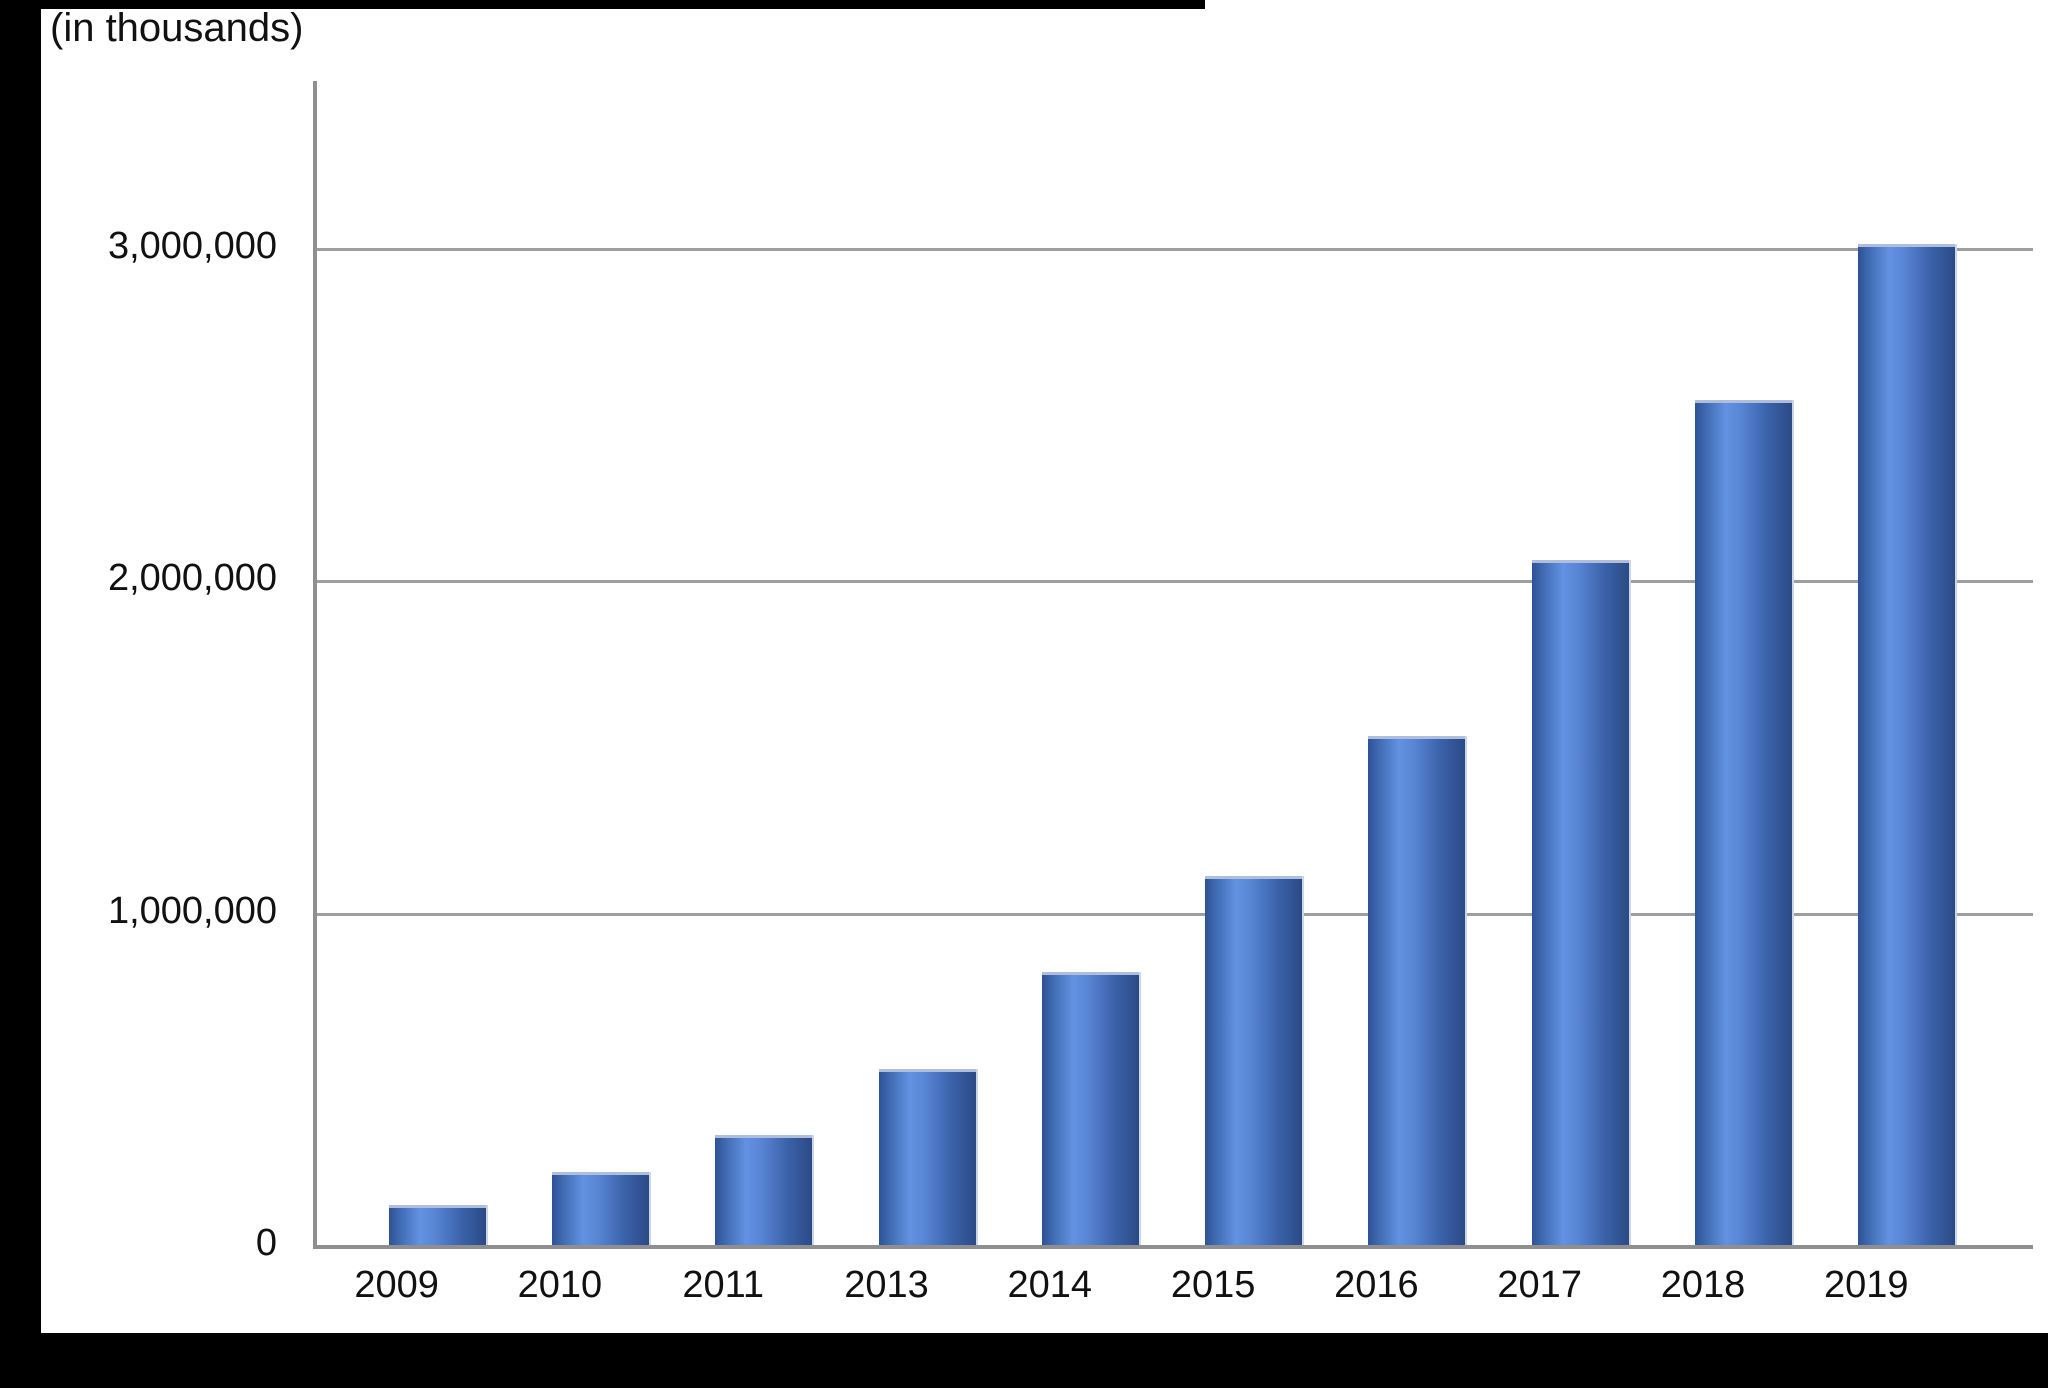  What do you see at coordinates (886, 1285) in the screenshot?
I see `x-tick-label-2013: 2013` at bounding box center [886, 1285].